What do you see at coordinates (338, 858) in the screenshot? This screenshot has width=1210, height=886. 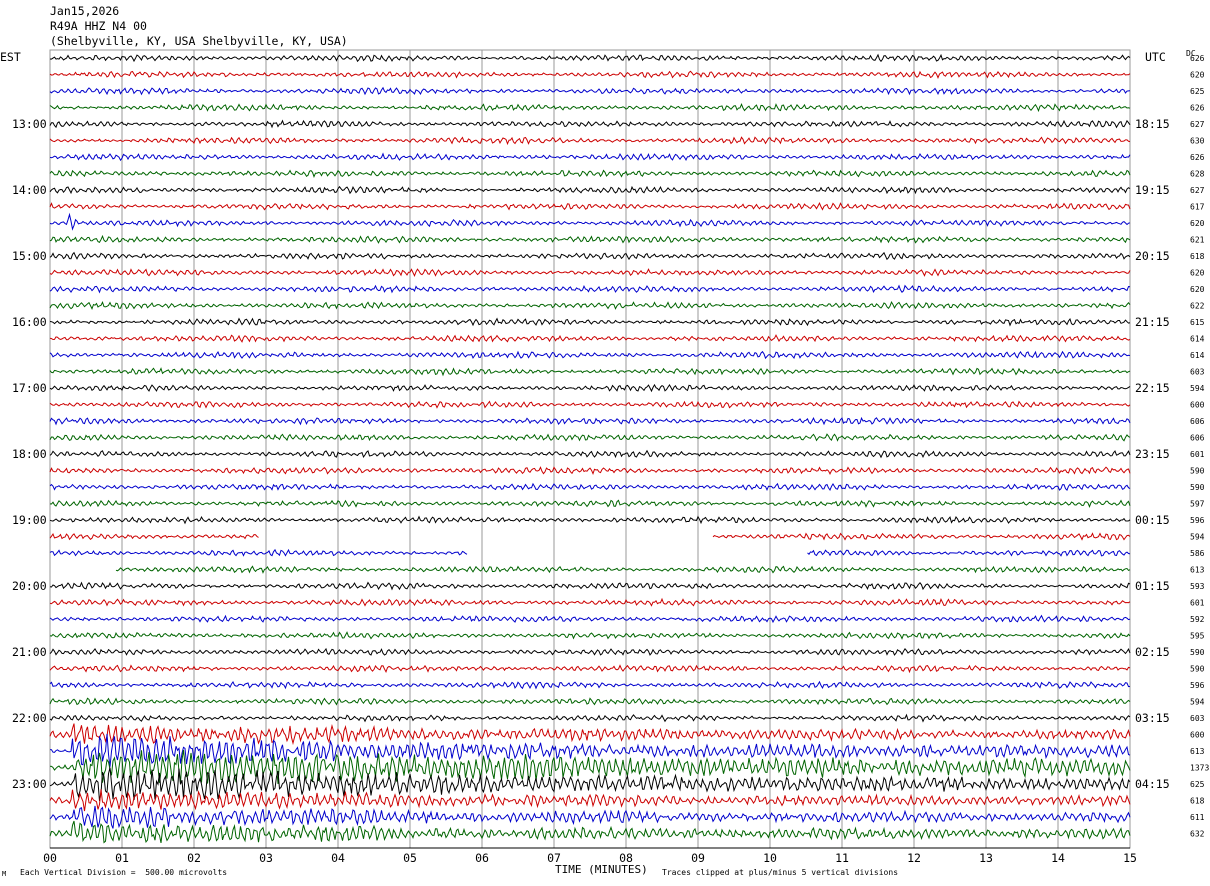 I see `x-tick-label: 04` at bounding box center [338, 858].